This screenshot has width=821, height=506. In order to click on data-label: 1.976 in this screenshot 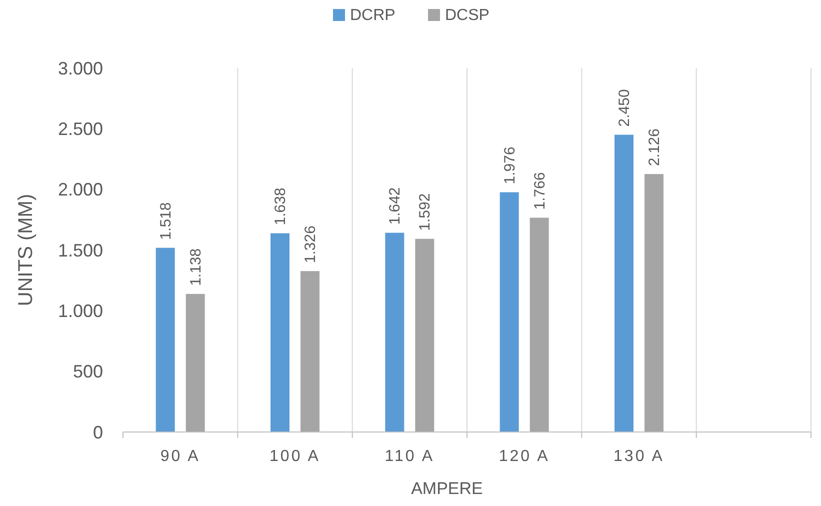, I will do `click(509, 165)`.